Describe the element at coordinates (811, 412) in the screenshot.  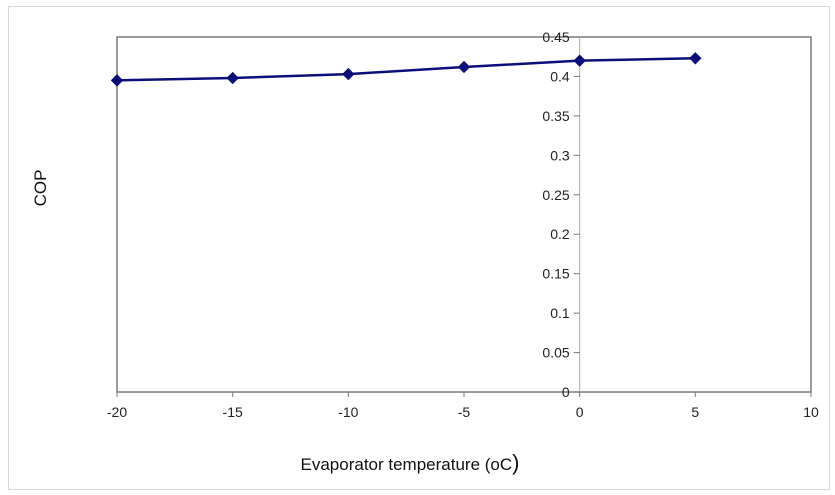
I see `x-tick-label: 10` at that location.